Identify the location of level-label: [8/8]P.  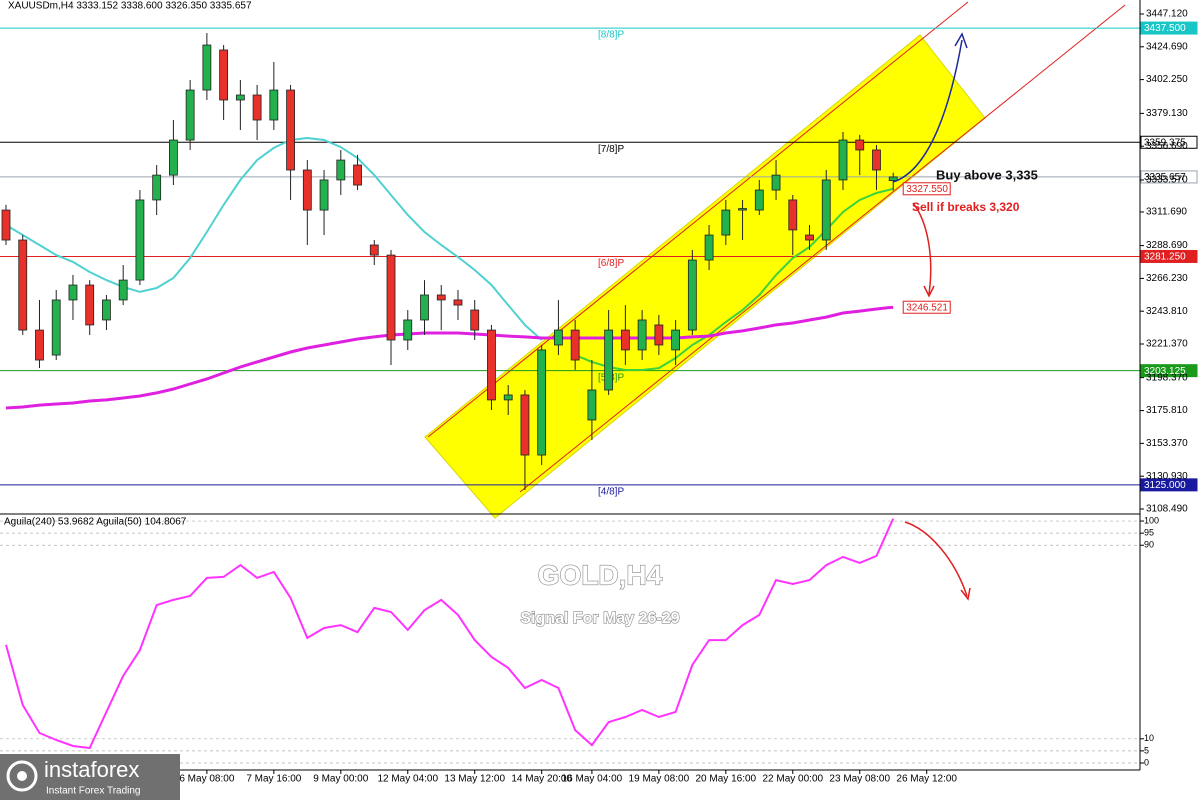
(611, 35).